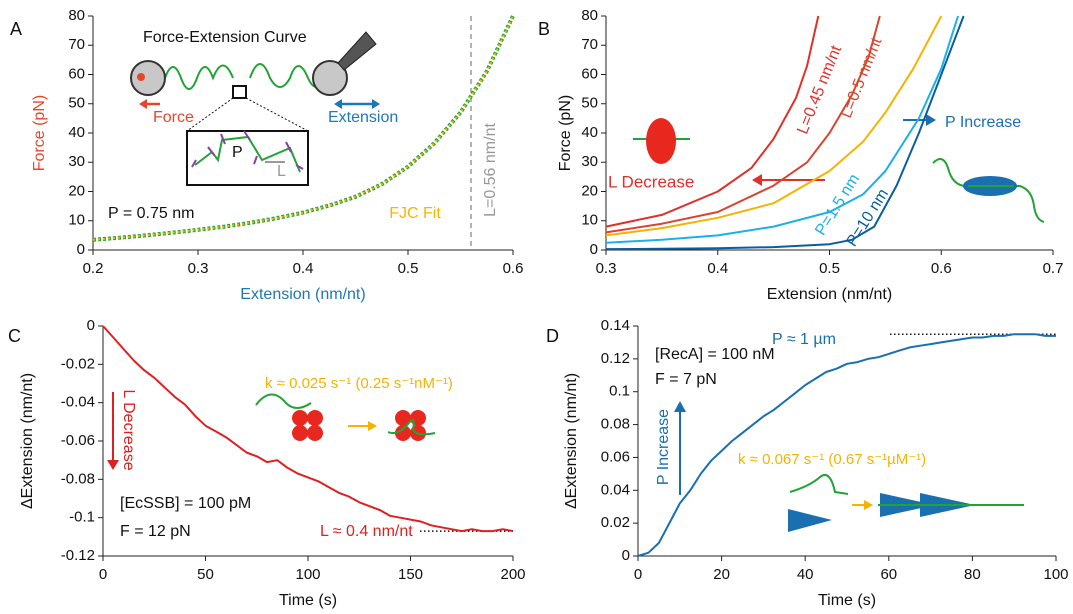 The image size is (1073, 614). What do you see at coordinates (82, 517) in the screenshot?
I see `y-tick-label: -0.1` at bounding box center [82, 517].